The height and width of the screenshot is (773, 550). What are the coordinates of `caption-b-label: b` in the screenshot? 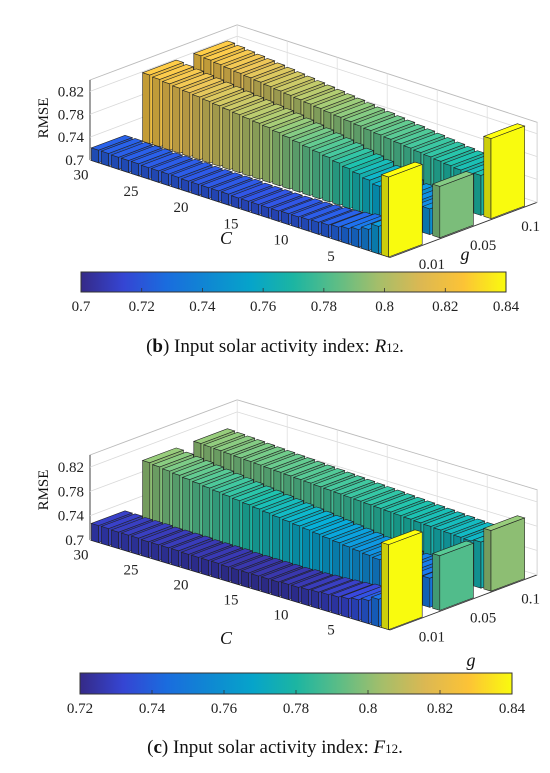 It's located at (157, 346).